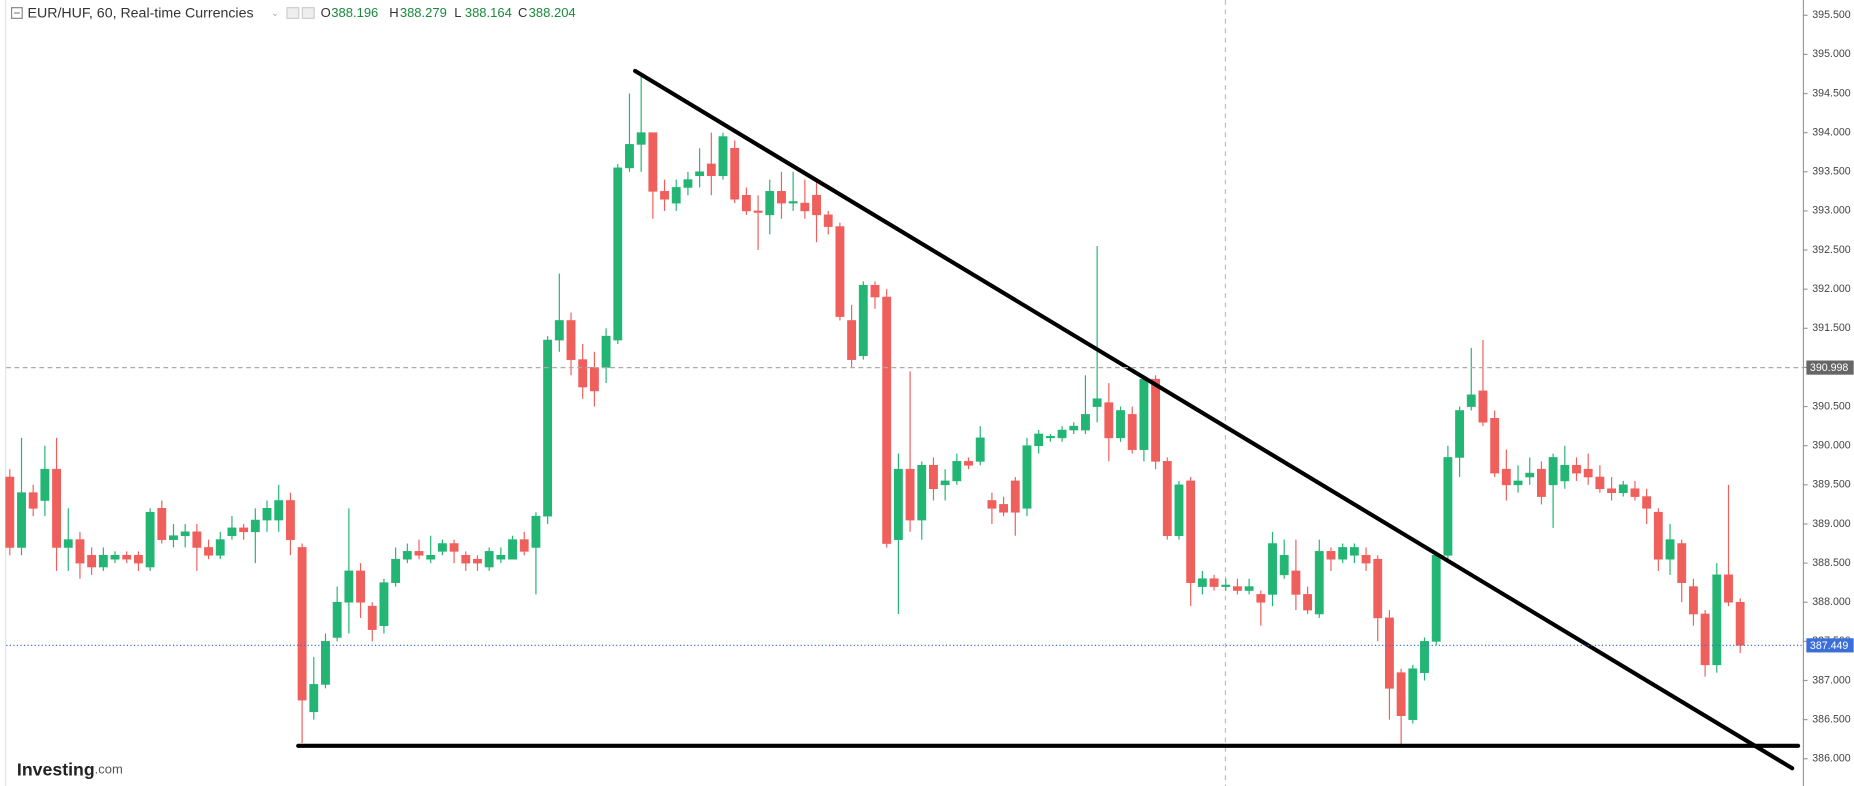  Describe the element at coordinates (488, 12) in the screenshot. I see `ohlc-value: 388.164` at that location.